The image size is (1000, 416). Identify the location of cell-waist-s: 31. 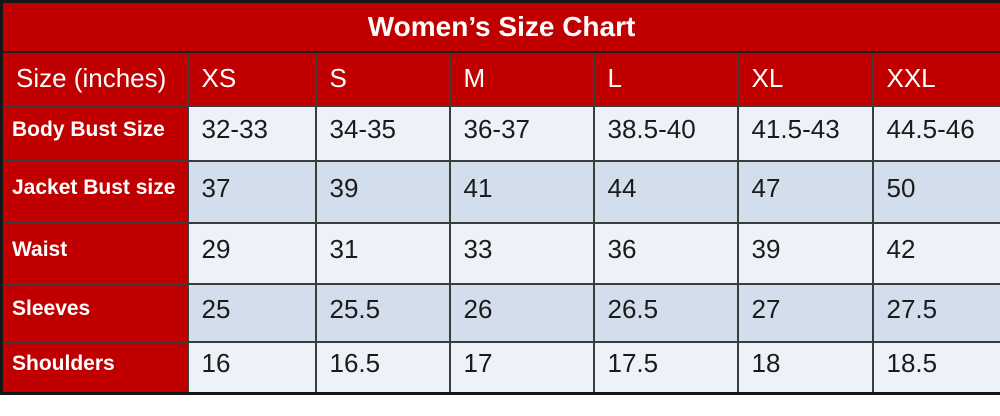
(382, 253).